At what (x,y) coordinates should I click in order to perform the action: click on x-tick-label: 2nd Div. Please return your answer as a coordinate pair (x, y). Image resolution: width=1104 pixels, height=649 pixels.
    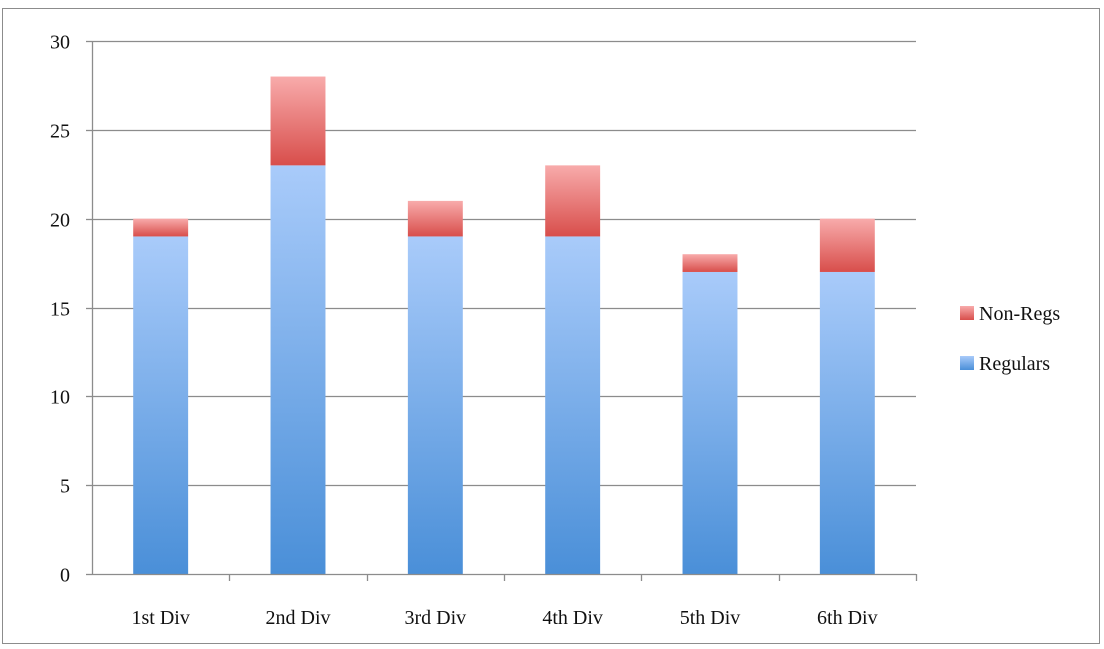
    Looking at the image, I should click on (298, 618).